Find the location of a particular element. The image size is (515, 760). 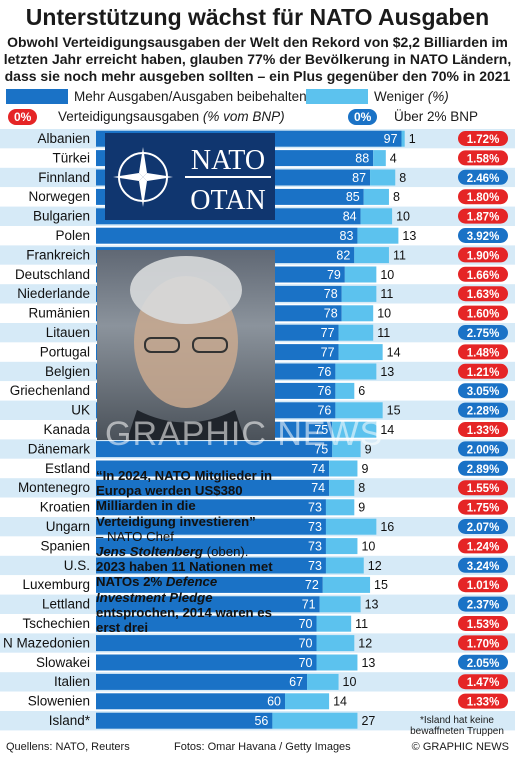

spending-label: 1.63% is located at coordinates (483, 295).